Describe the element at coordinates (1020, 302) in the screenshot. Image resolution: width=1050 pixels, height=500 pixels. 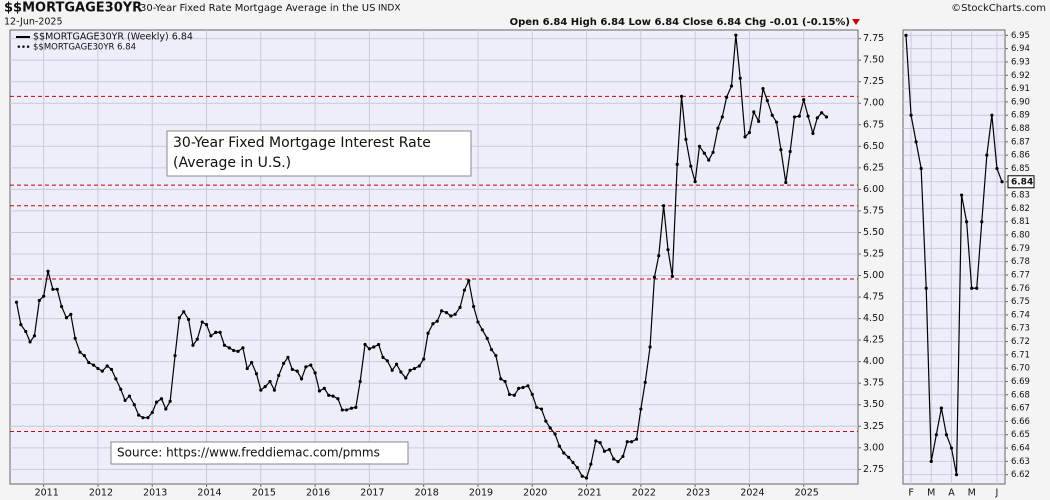
I see `y-tick-label: 6.75` at that location.